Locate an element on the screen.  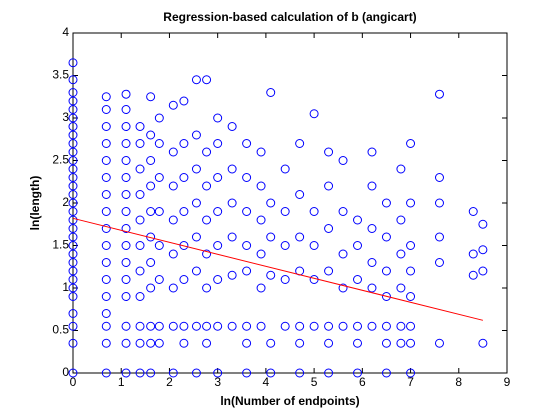
x-tick-label: 2 is located at coordinates (169, 382).